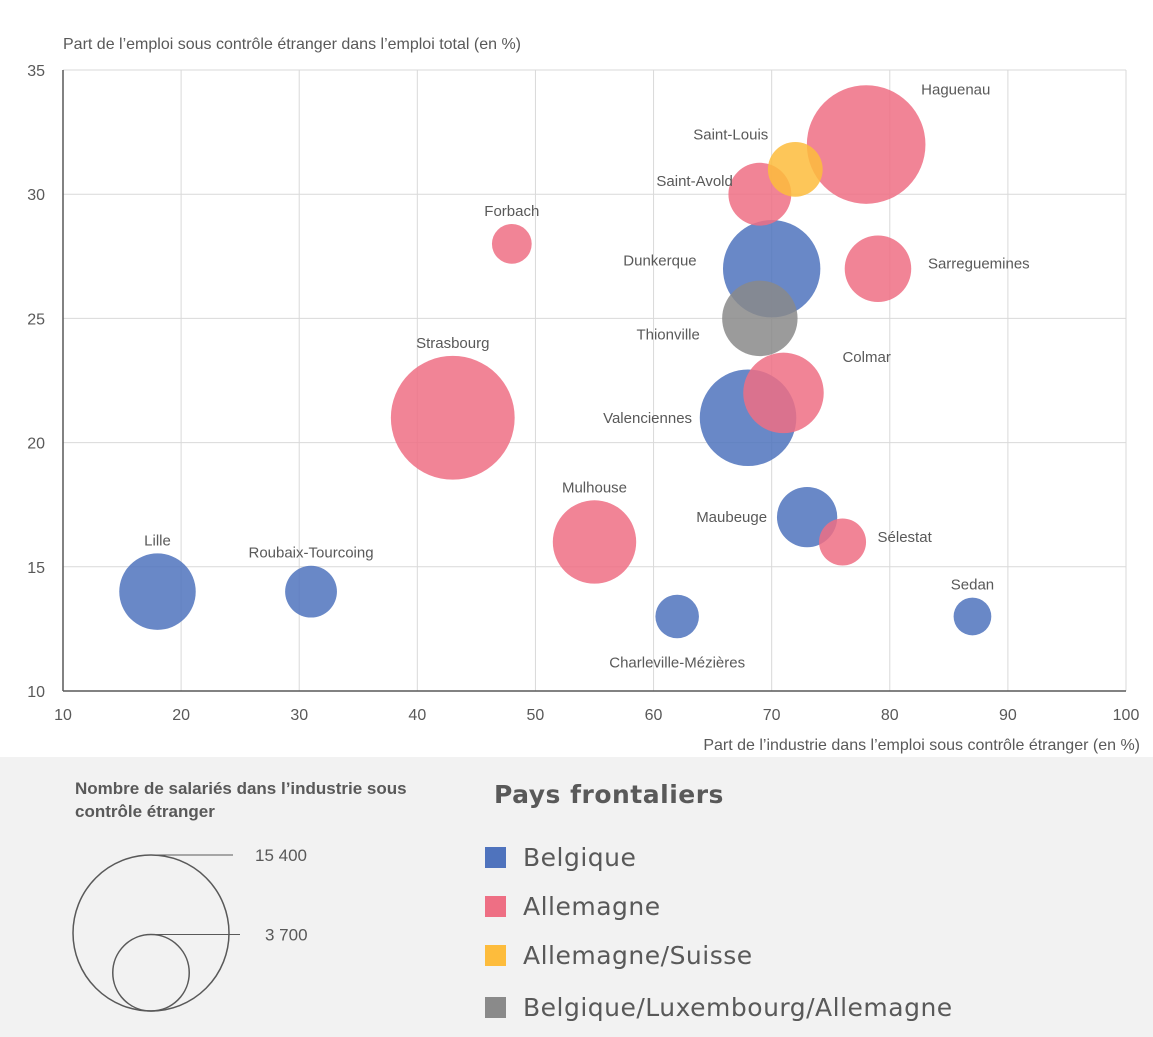 Image resolution: width=1153 pixels, height=1037 pixels. Describe the element at coordinates (783, 393) in the screenshot. I see `bubble-colmar` at that location.